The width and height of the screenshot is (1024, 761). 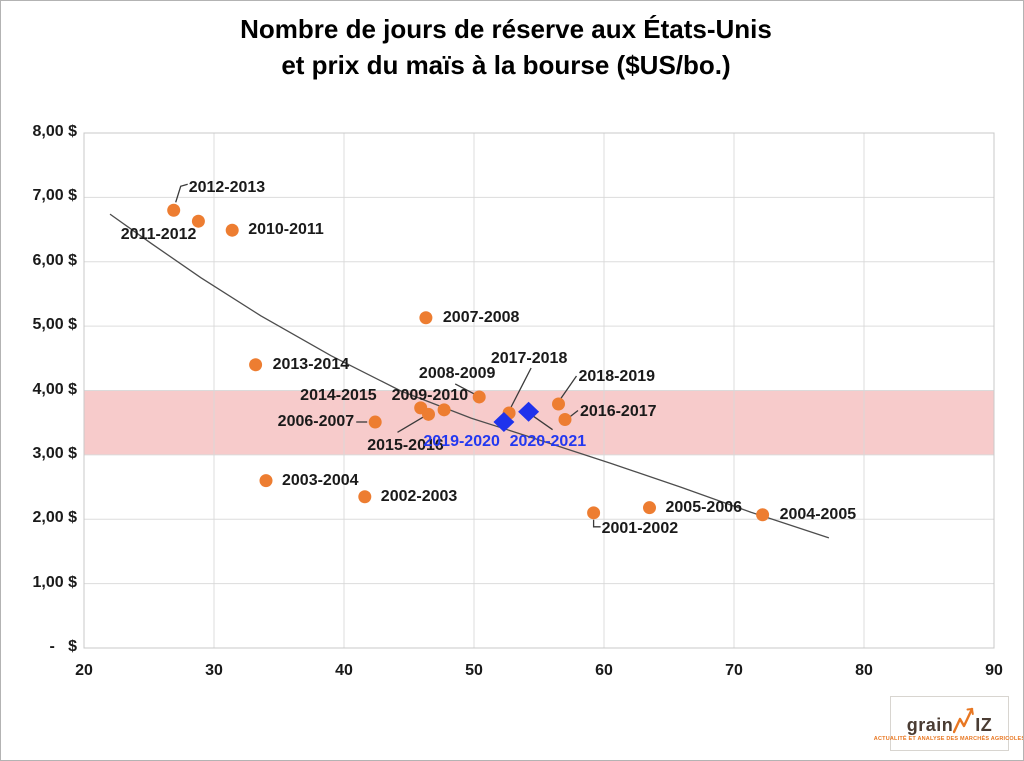 I want to click on point-label-2009-2010: 2009-2010, so click(x=430, y=395).